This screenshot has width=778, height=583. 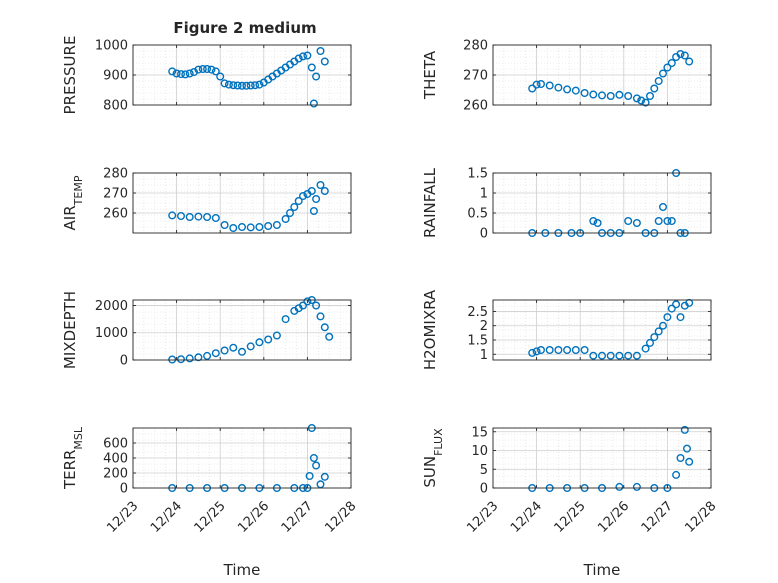 What do you see at coordinates (111, 46) in the screenshot?
I see `y-tick-label: 1000` at bounding box center [111, 46].